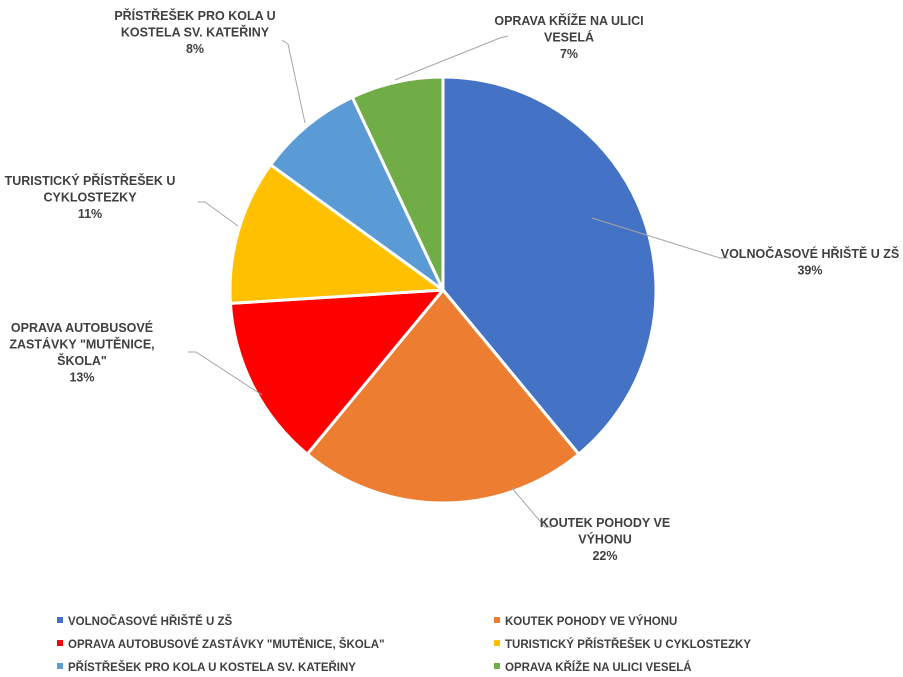 This screenshot has height=677, width=903. Describe the element at coordinates (150, 621) in the screenshot. I see `legend-label: VOLNOČASOVÉ HŘIŠTĚ U ZŠ` at that location.